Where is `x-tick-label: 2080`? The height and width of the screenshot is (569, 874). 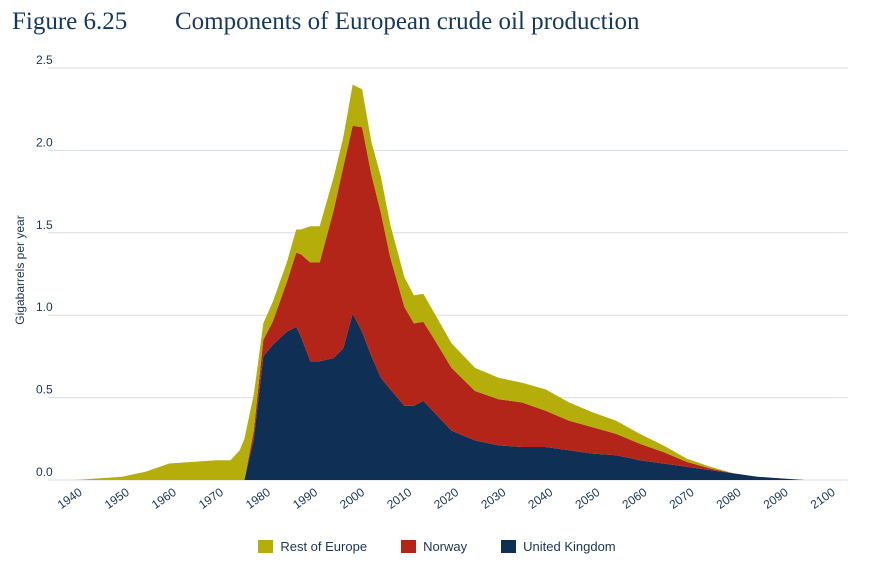
x-tick-label: 2080 is located at coordinates (729, 498).